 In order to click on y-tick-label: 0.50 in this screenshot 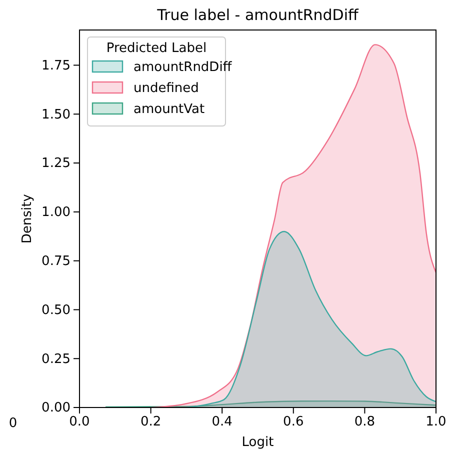, I will do `click(56, 310)`.